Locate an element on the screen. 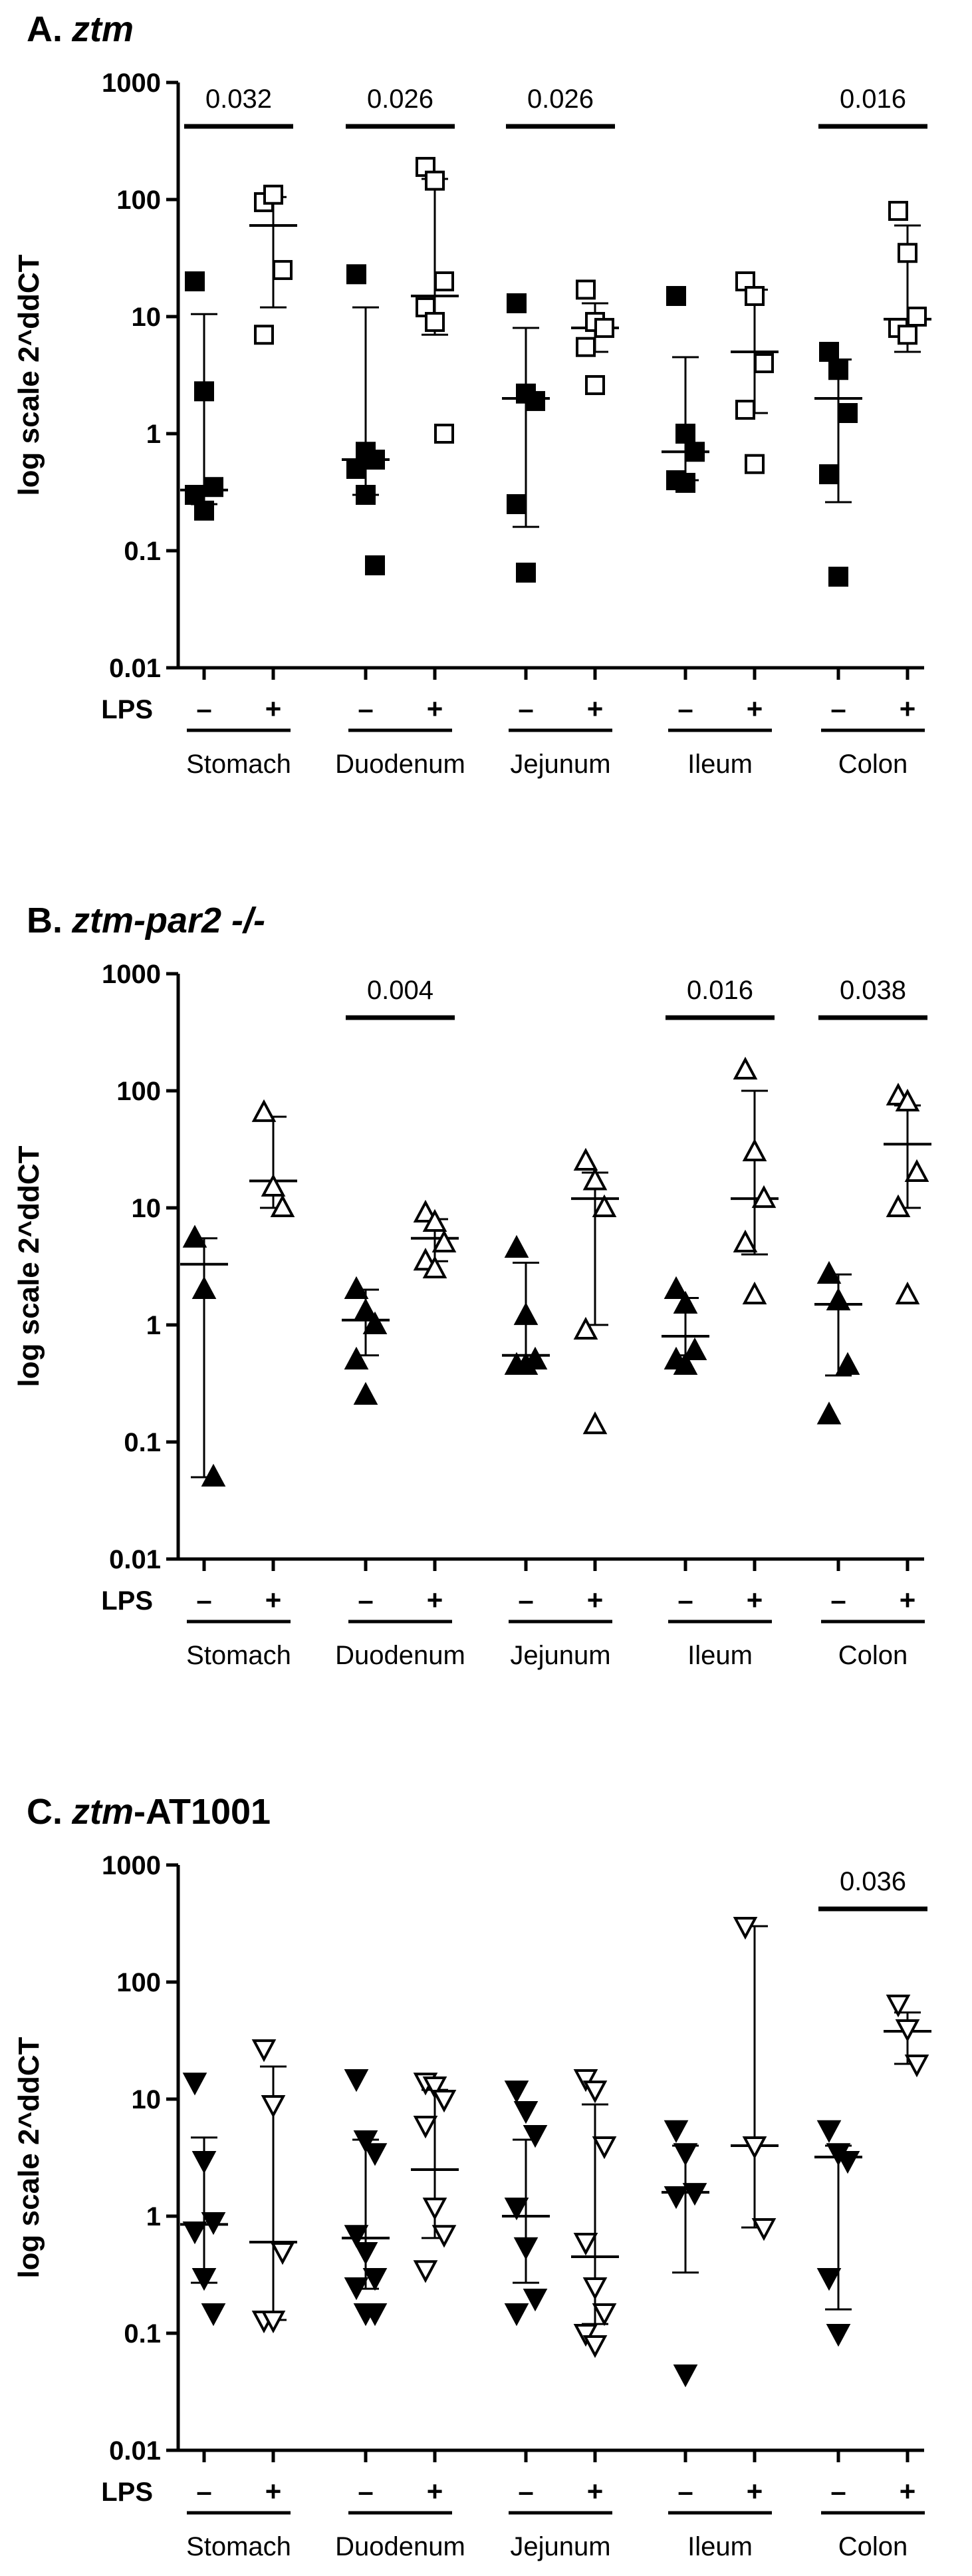 This screenshot has width=972, height=2576. p-value: 0.038 is located at coordinates (873, 990).